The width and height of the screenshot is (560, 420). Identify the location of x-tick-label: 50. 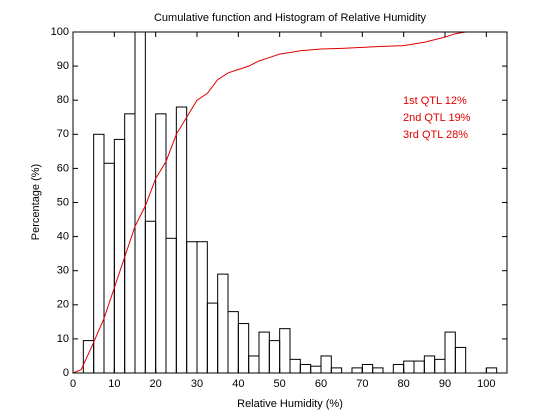
(280, 384).